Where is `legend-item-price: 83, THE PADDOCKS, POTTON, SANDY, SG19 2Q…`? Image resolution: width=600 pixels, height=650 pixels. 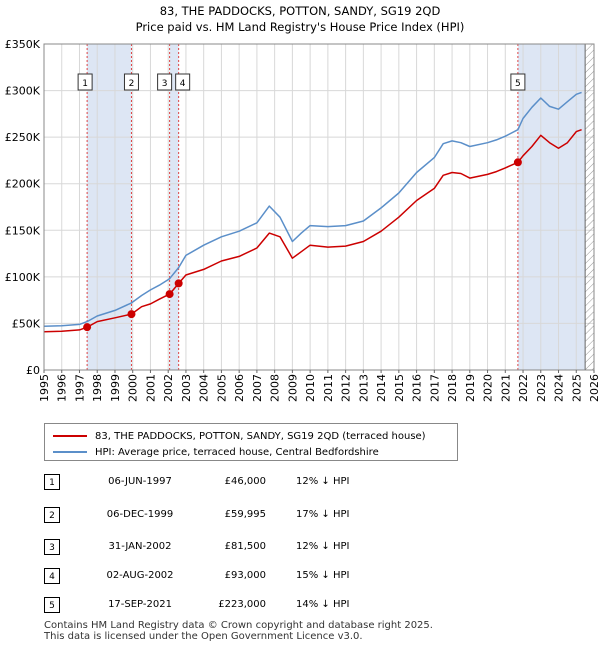
legend-item-price: 83, THE PADDOCKS, POTTON, SANDY, SG19 2Q… is located at coordinates (239, 436).